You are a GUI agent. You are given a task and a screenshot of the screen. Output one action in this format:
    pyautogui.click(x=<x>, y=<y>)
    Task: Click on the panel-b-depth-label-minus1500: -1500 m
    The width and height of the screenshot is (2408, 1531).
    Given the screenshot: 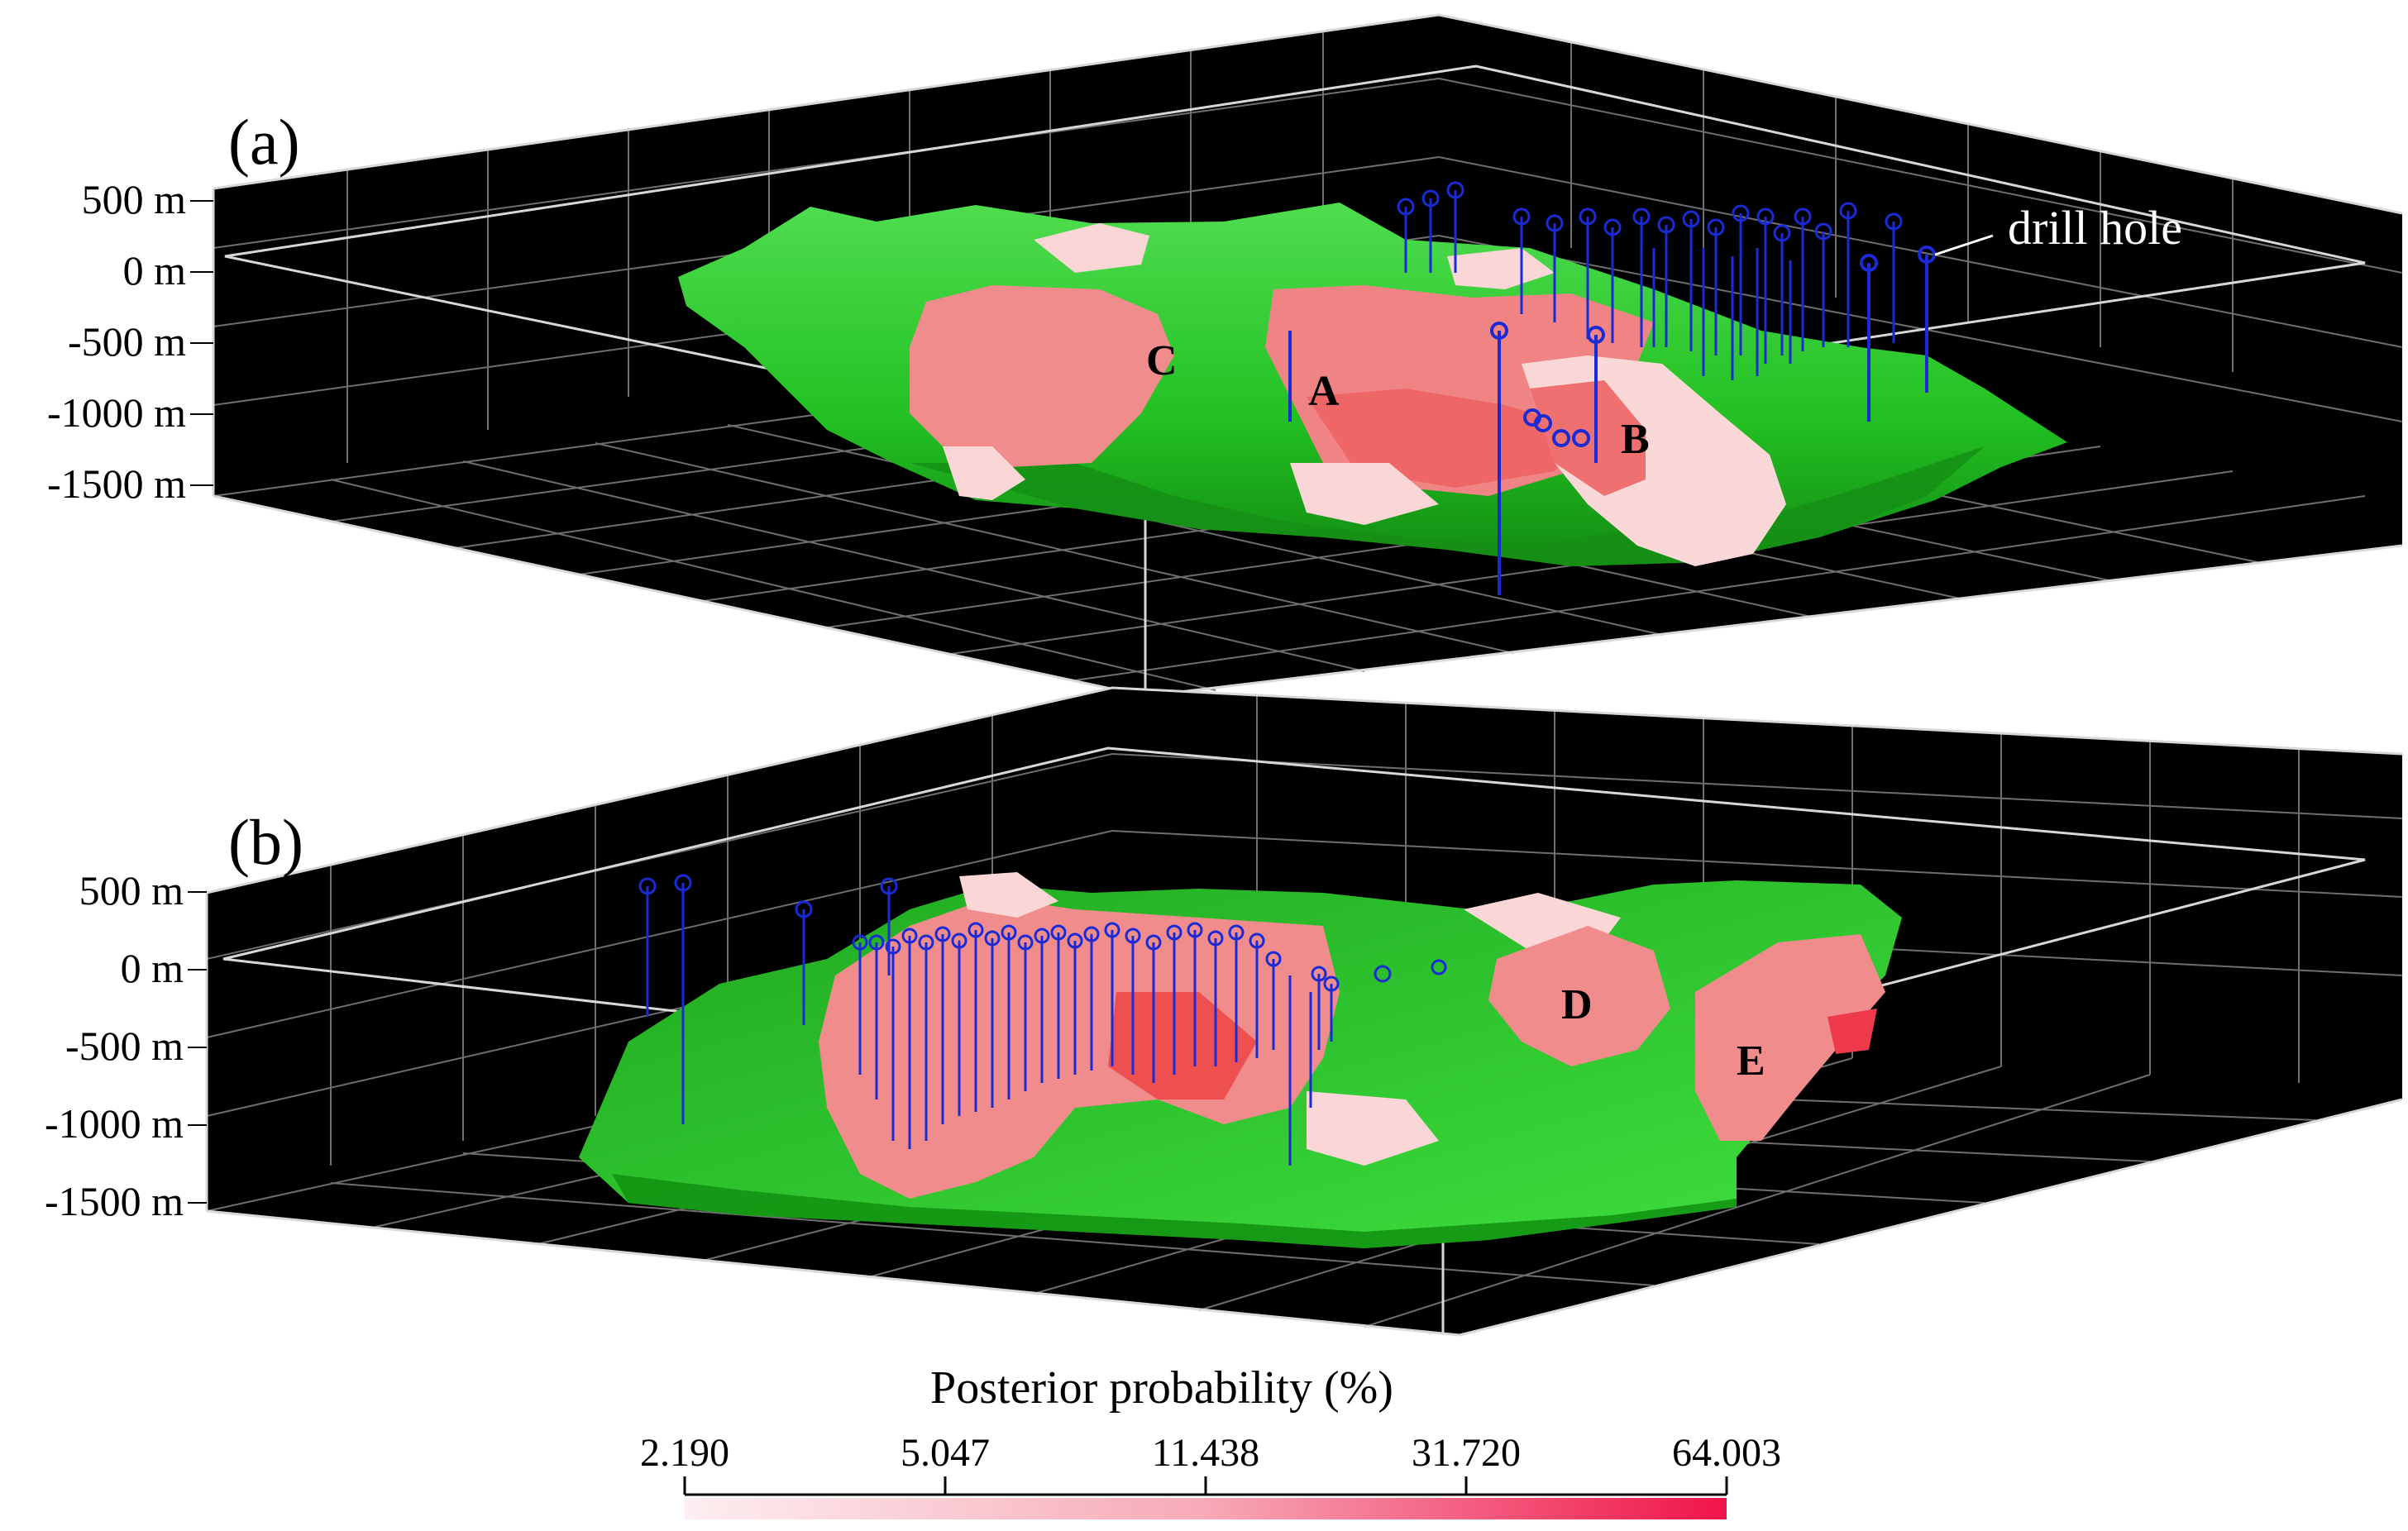 What is the action you would take?
    pyautogui.click(x=114, y=1201)
    